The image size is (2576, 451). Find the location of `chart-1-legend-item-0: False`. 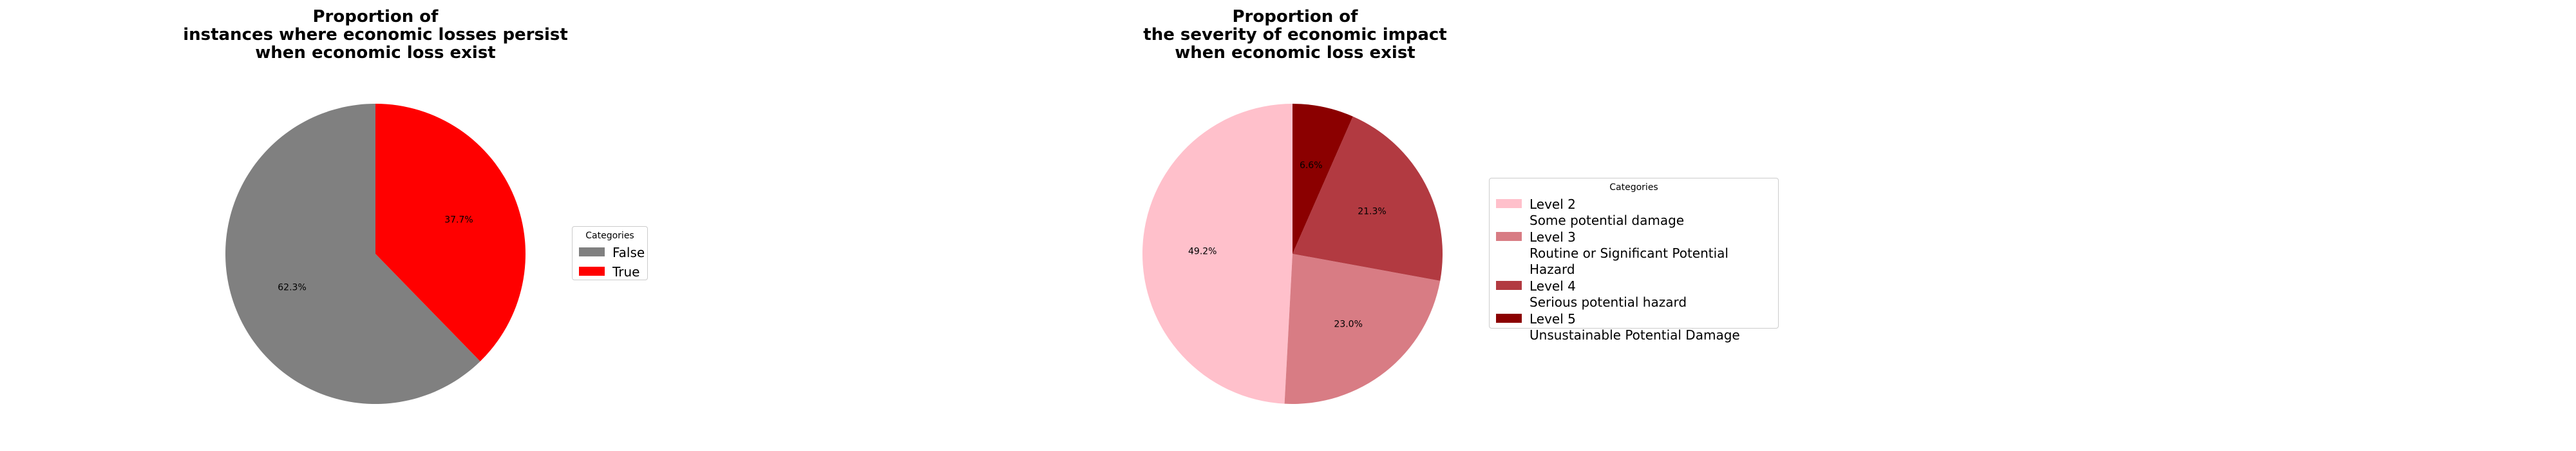

chart-1-legend-item-0: False is located at coordinates (612, 253).